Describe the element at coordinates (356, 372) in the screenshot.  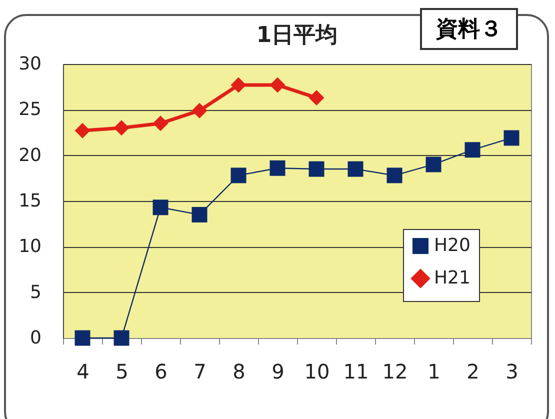
I see `x-tick-label: 11` at that location.